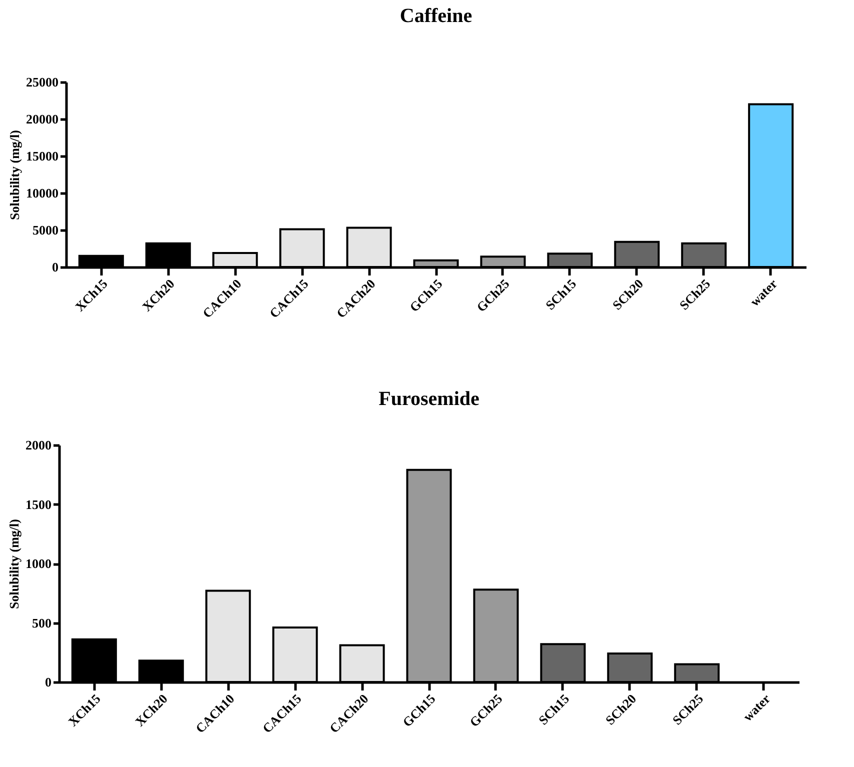 Image resolution: width=854 pixels, height=767 pixels. What do you see at coordinates (39, 445) in the screenshot?
I see `y-tick-label: 2000` at bounding box center [39, 445].